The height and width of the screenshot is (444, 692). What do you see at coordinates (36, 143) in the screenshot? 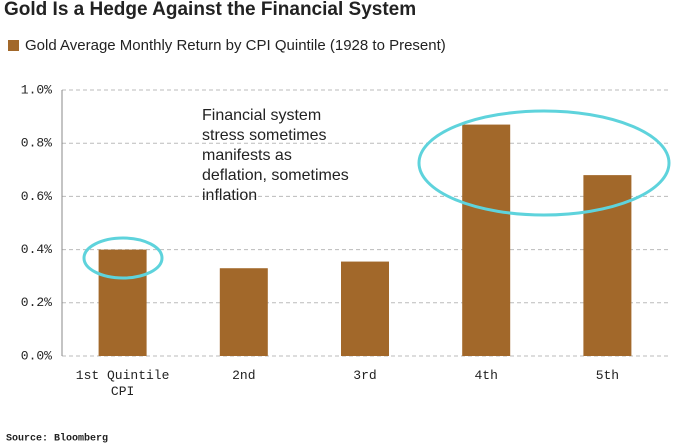
I see `y-tick-label: 0.8%` at bounding box center [36, 143].